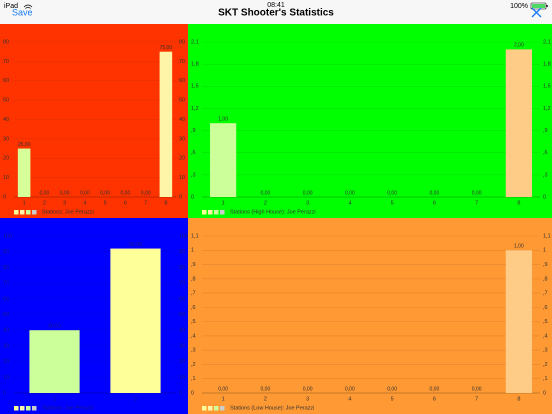  What do you see at coordinates (182, 284) in the screenshot?
I see `y2-tick-label: 70` at bounding box center [182, 284].